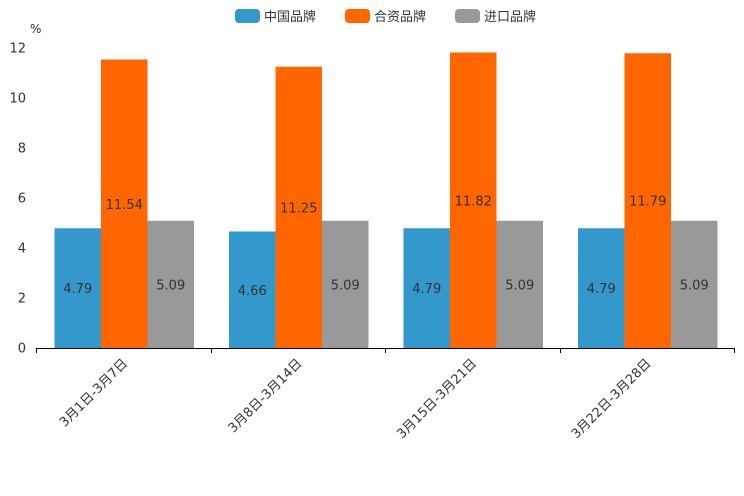 The height and width of the screenshot is (496, 744). What do you see at coordinates (266, 396) in the screenshot?
I see `x-category-label: 3月8日-3月14日` at bounding box center [266, 396].